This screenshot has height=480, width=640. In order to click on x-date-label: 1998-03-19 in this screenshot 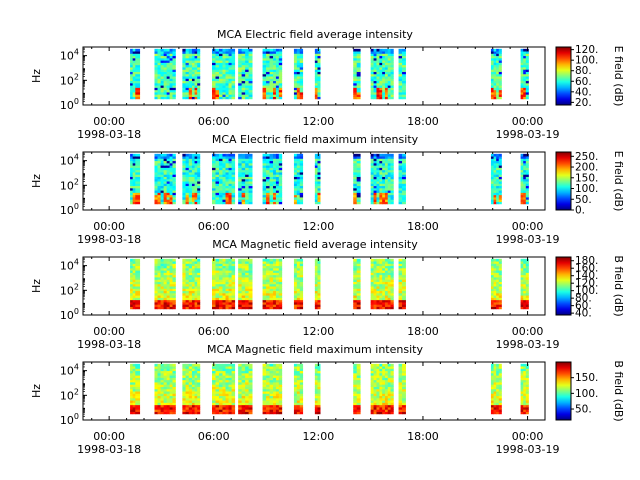, I will do `click(528, 344)`.